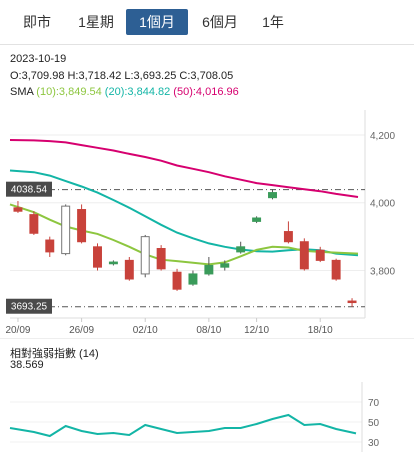  I want to click on rsi-line, so click(183, 425).